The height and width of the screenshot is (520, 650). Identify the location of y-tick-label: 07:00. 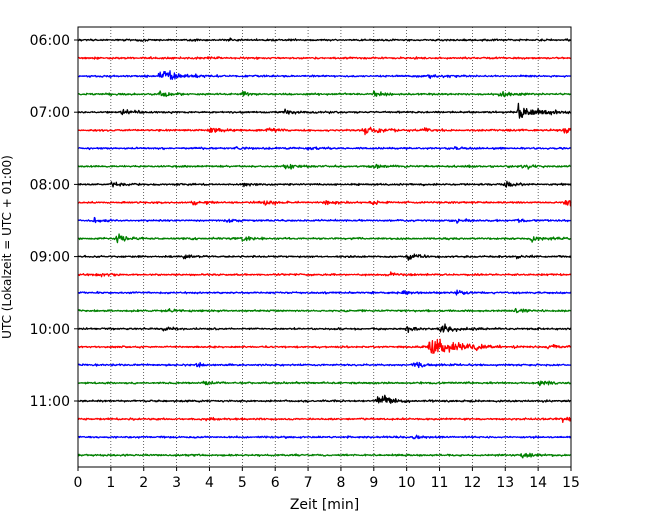
(50, 113).